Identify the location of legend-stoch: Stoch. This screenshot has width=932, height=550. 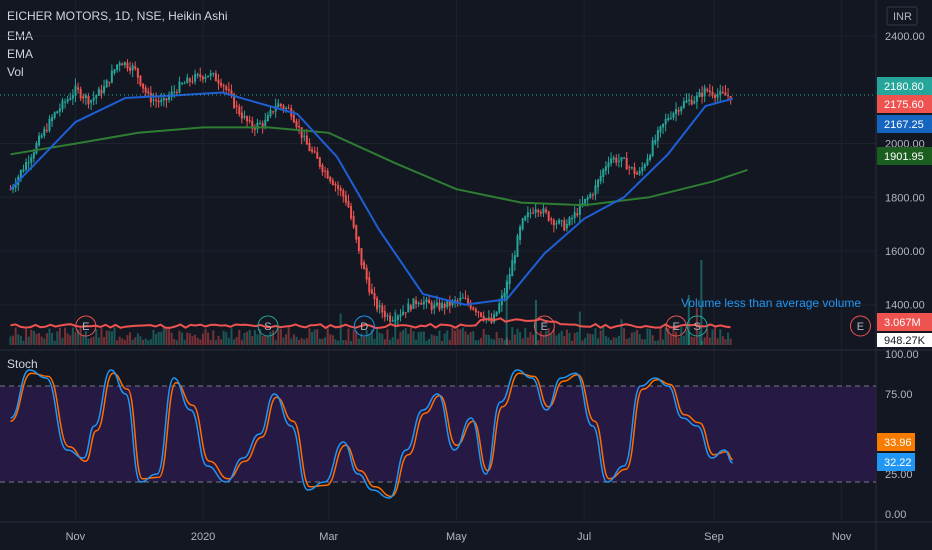
(22, 364).